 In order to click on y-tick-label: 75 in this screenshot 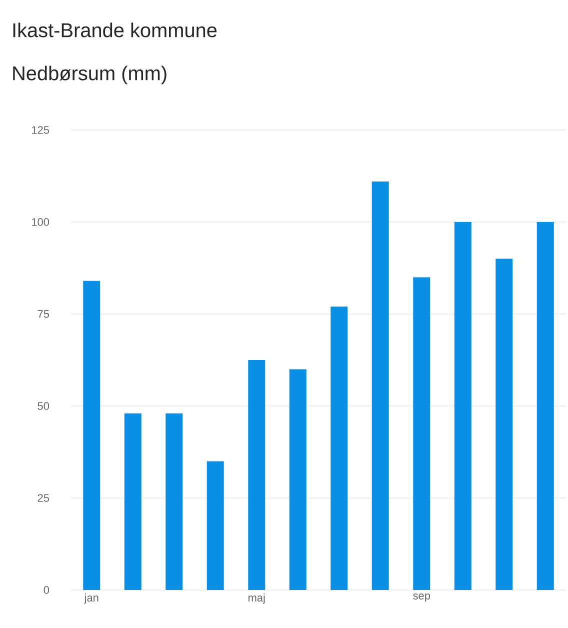, I will do `click(44, 314)`.